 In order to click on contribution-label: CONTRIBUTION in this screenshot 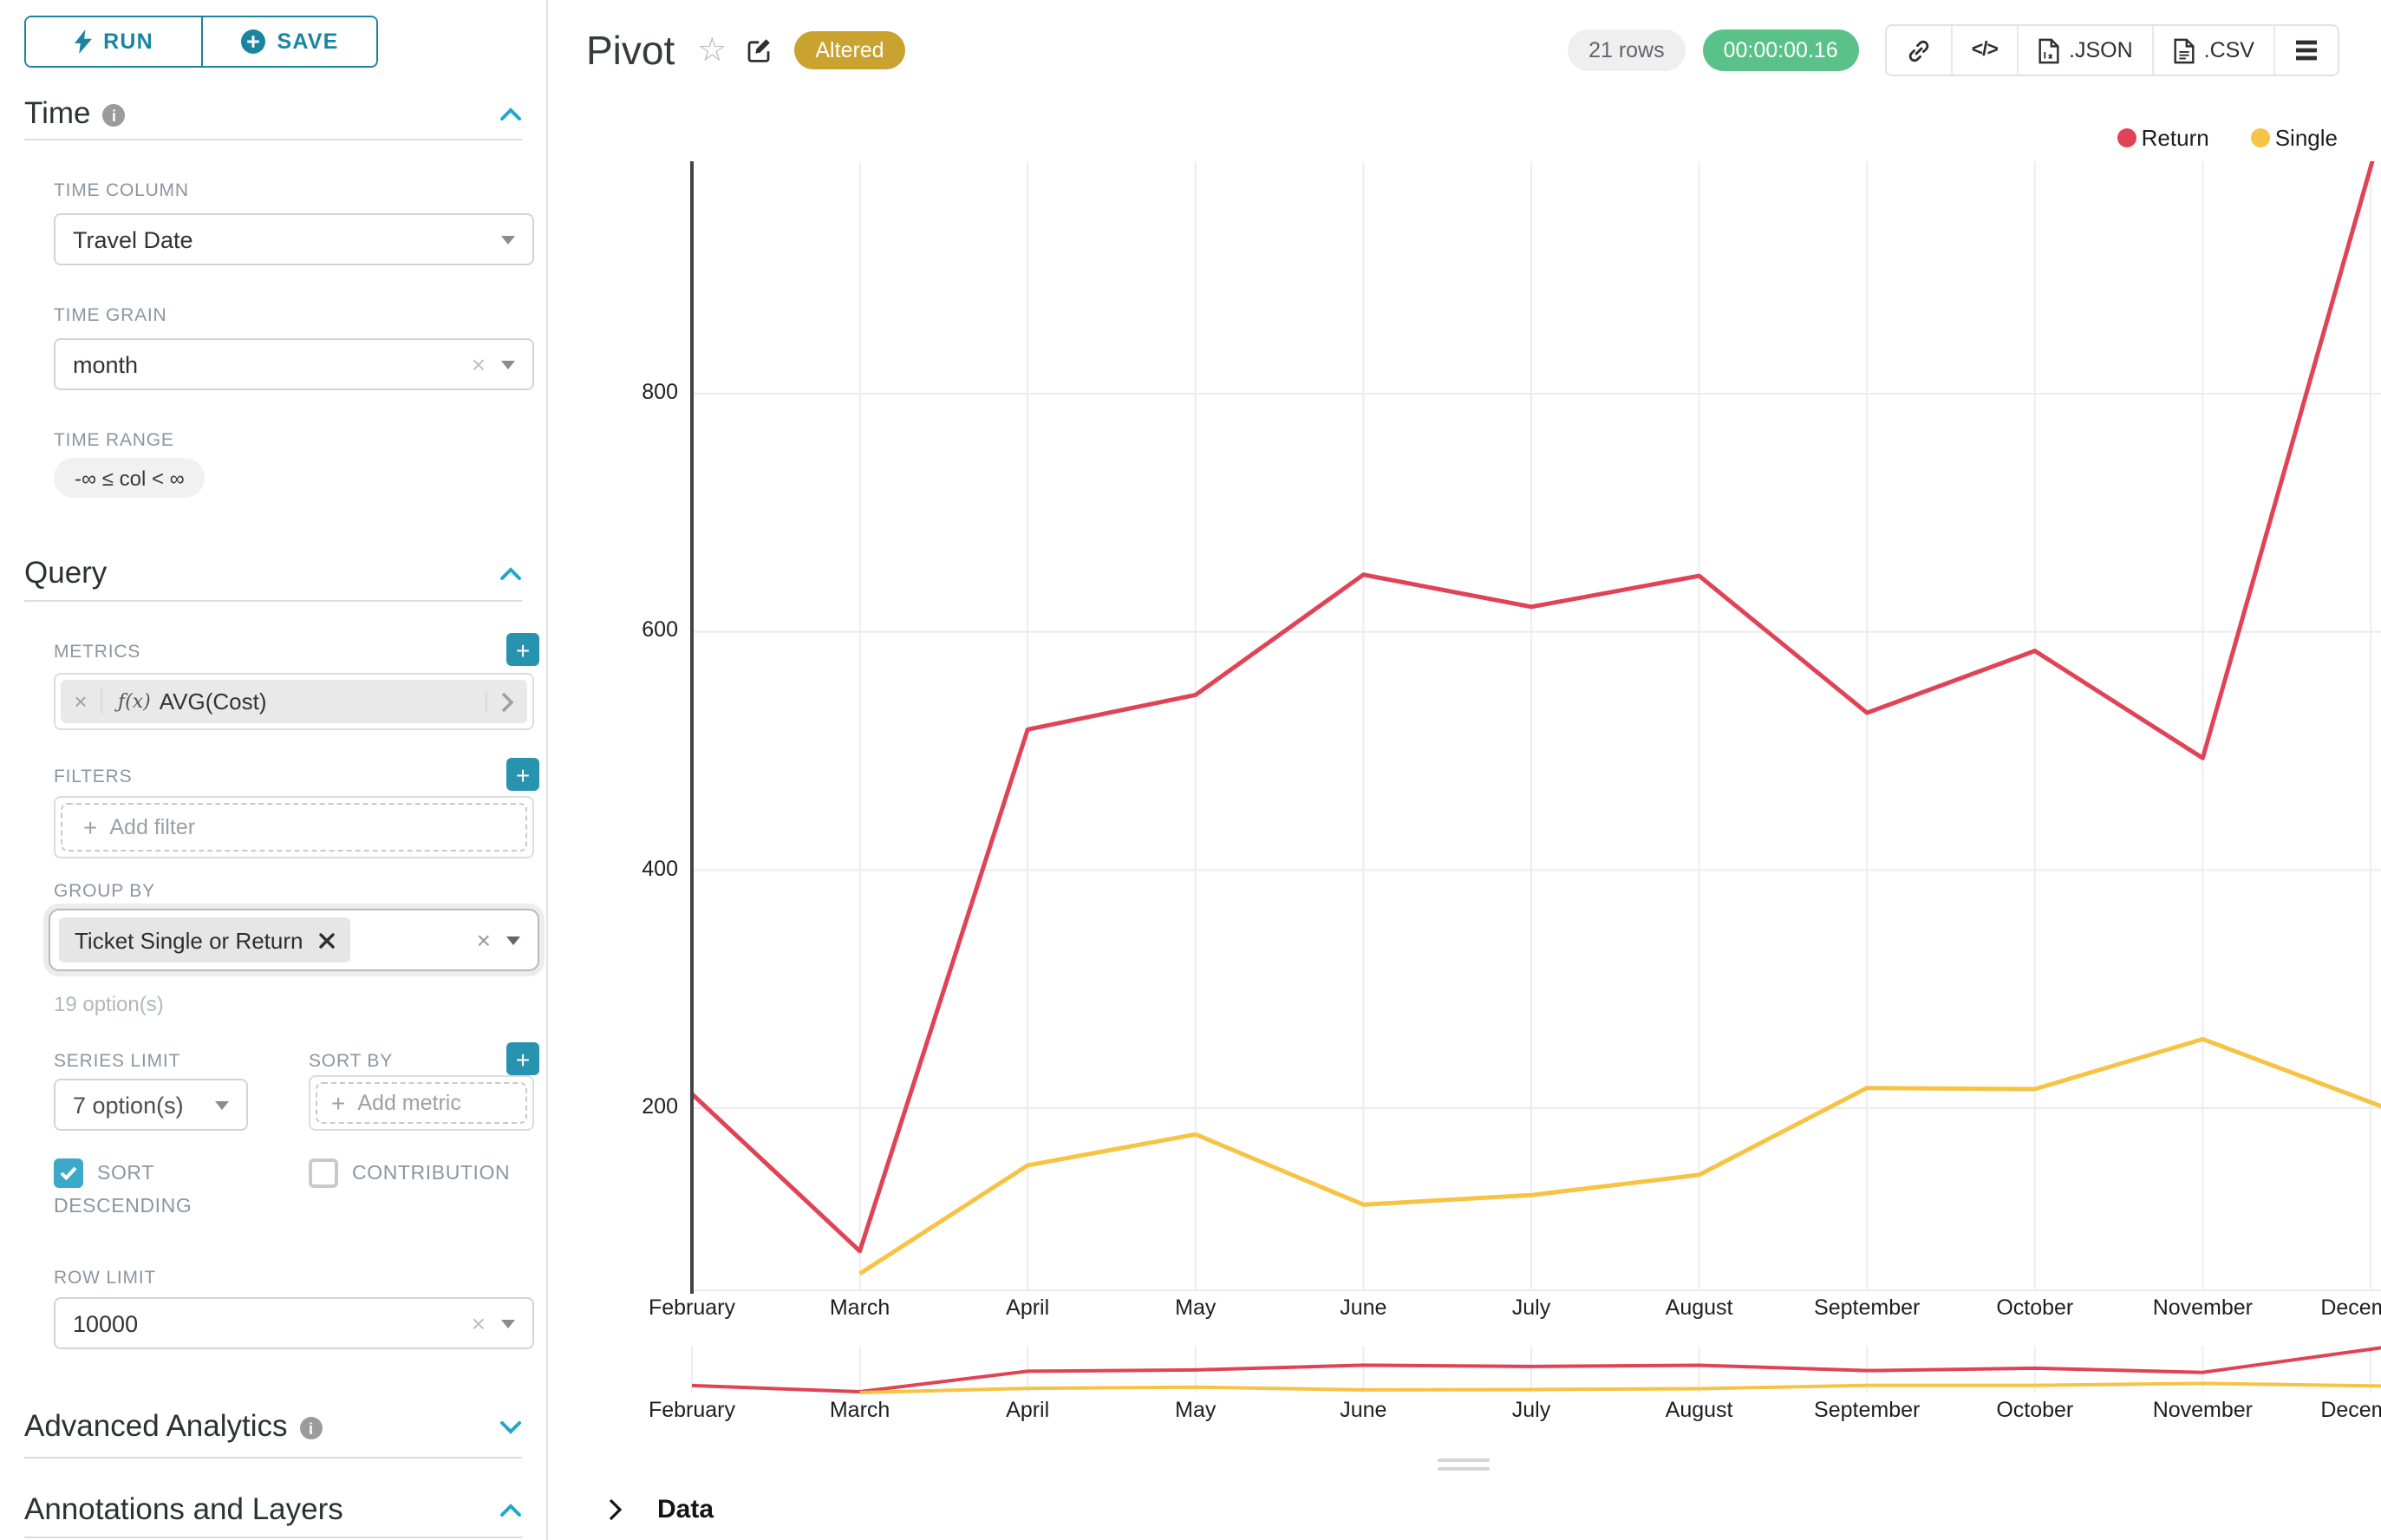, I will do `click(432, 1174)`.